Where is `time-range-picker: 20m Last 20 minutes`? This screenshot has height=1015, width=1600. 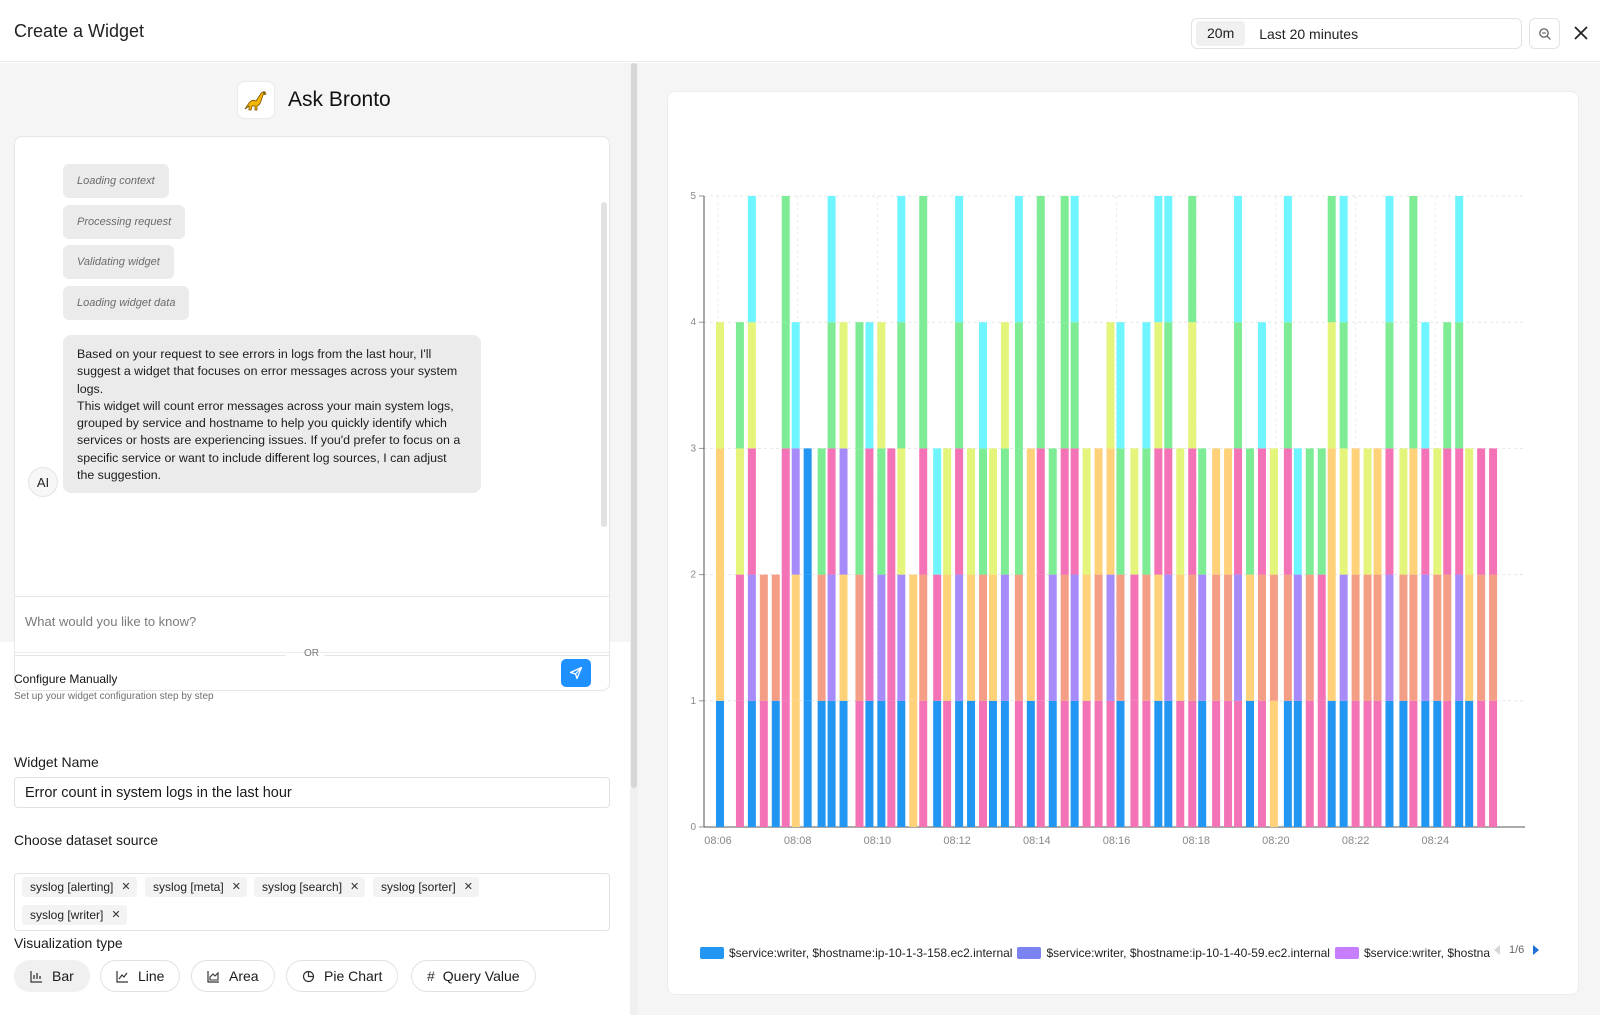 time-range-picker: 20m Last 20 minutes is located at coordinates (1356, 33).